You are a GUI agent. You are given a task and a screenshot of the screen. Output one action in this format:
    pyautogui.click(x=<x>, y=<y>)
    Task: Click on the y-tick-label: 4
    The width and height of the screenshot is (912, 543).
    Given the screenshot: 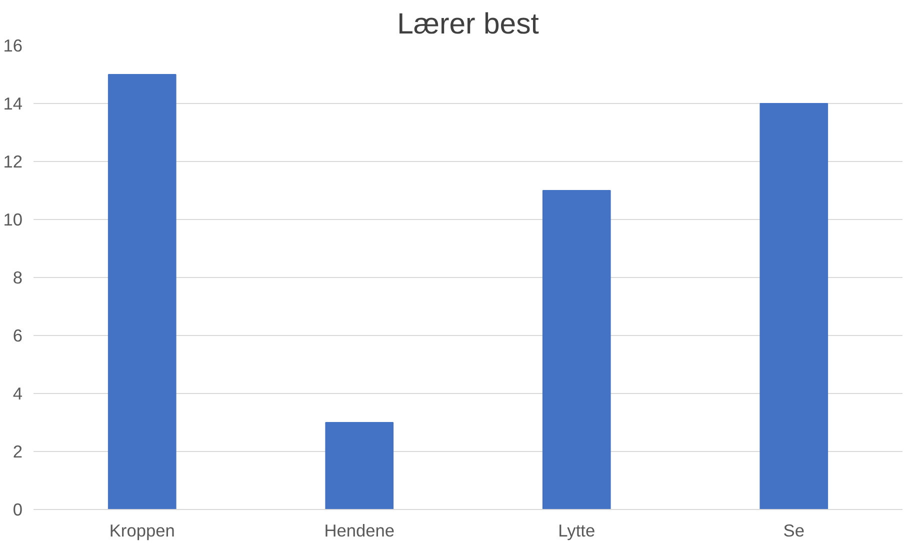 What is the action you would take?
    pyautogui.click(x=17, y=394)
    